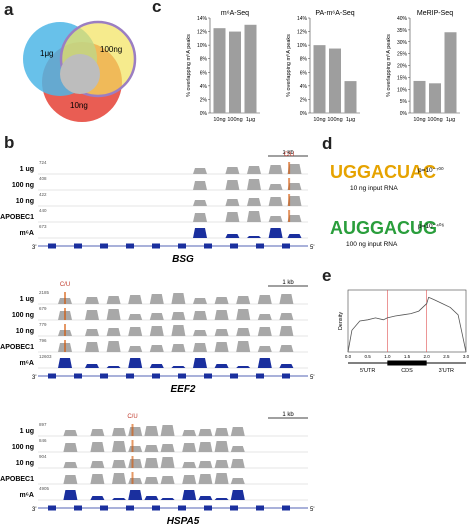 Image resolution: width=474 pixels, height=530 pixels. Describe the element at coordinates (348, 356) in the screenshot. I see `density-xtick-0: 0.0` at that location.